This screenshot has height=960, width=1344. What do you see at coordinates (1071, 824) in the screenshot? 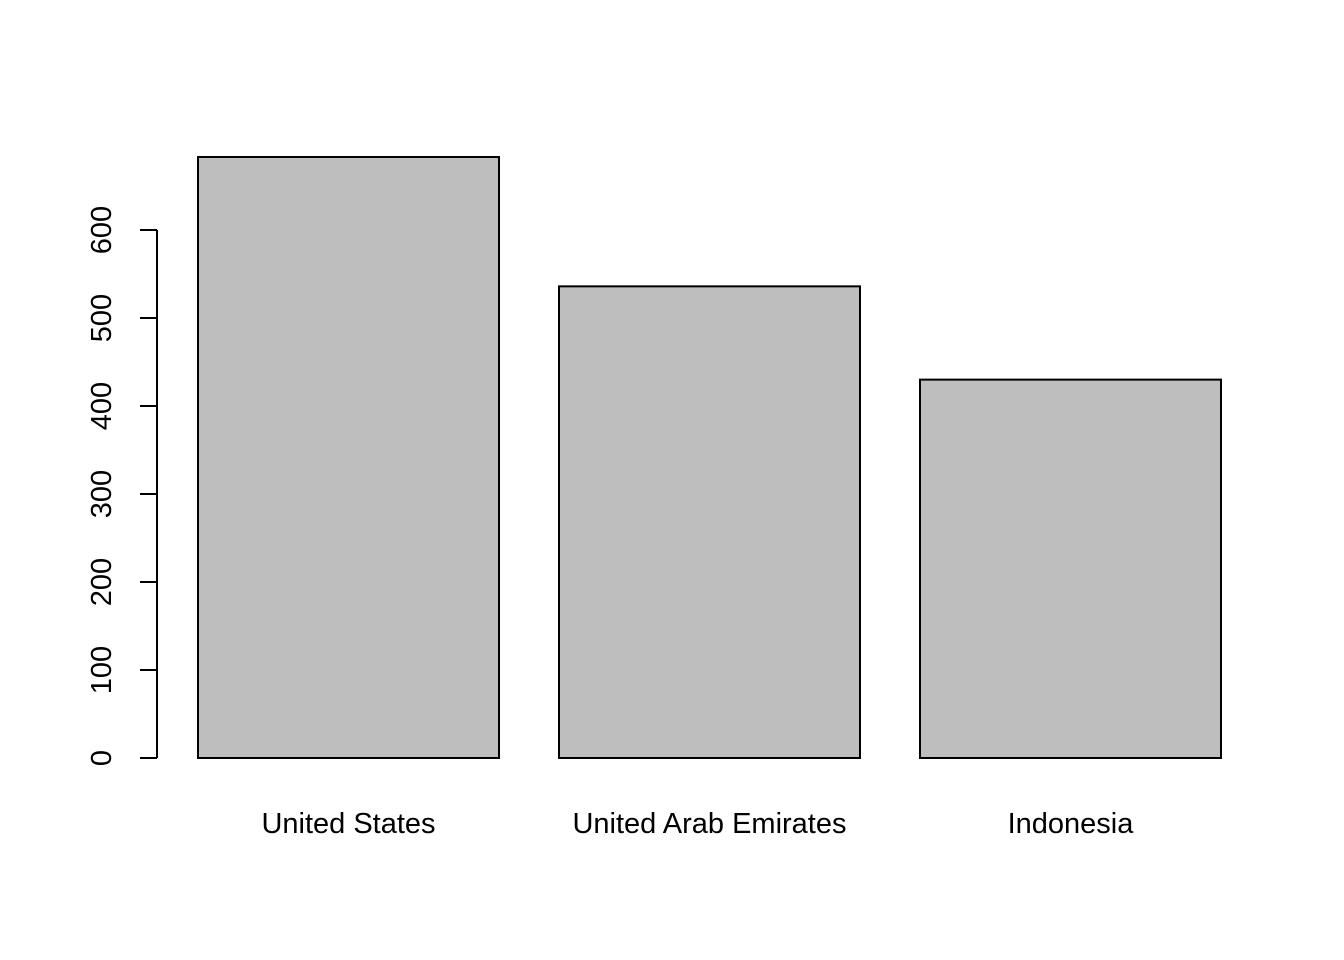
I see `x-tick-label-indonesia: Indonesia` at bounding box center [1071, 824].